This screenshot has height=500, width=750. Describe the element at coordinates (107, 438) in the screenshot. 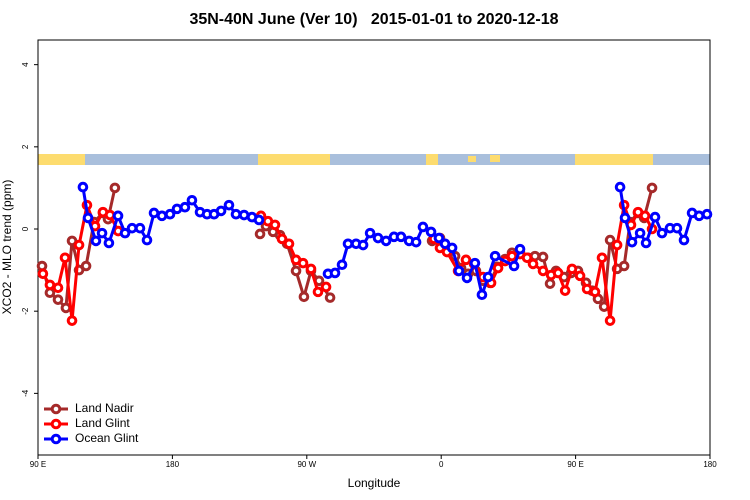

I see `legend-label: Ocean Glint` at that location.